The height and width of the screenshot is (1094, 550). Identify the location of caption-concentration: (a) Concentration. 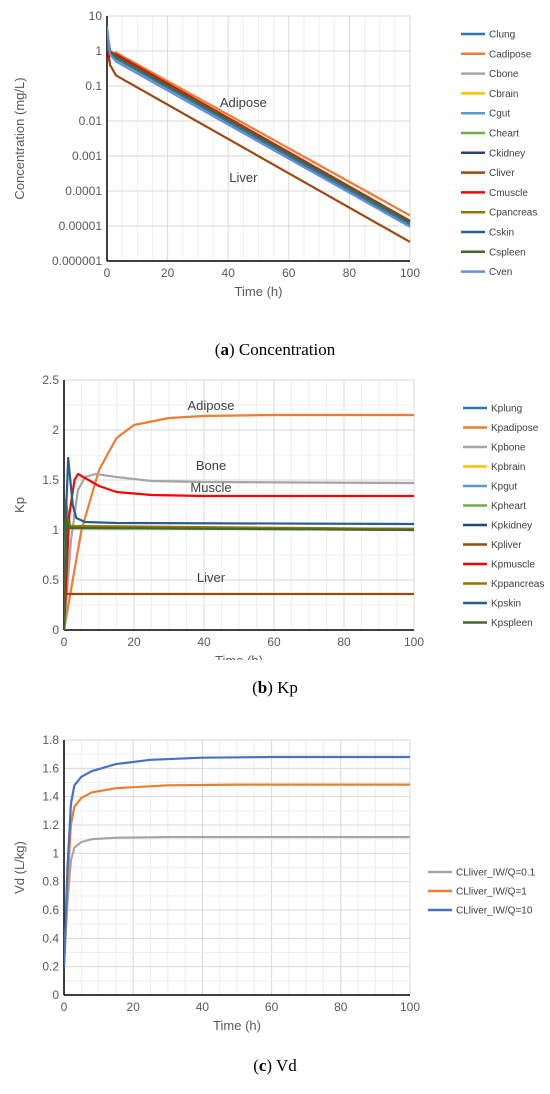
(275, 349).